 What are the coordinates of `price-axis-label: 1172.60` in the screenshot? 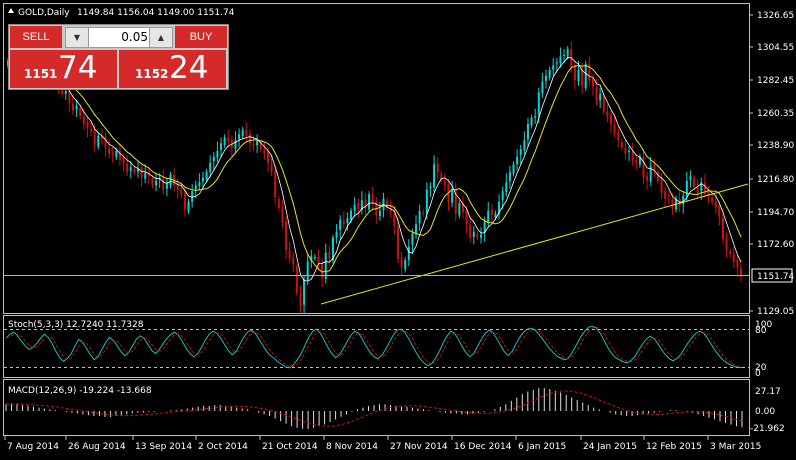 It's located at (775, 245).